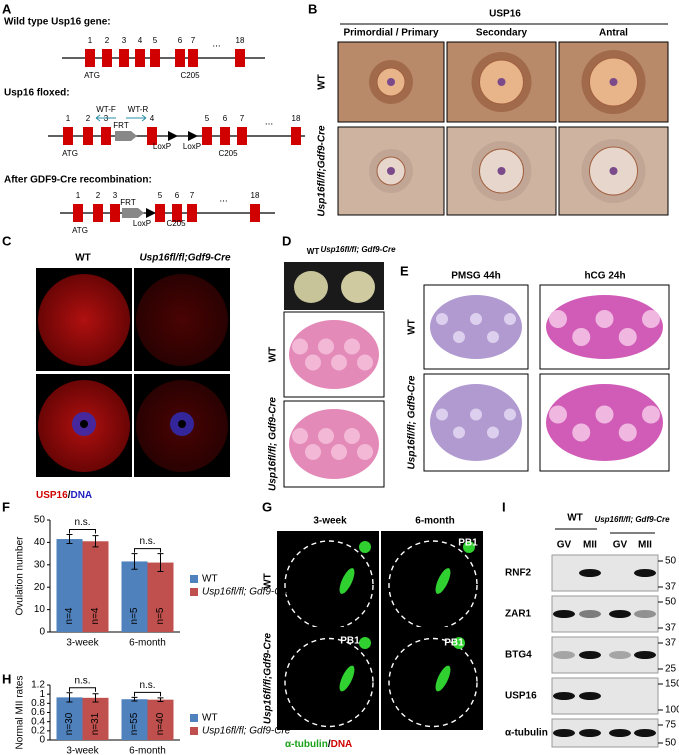  What do you see at coordinates (83, 258) in the screenshot?
I see `column-label: WT` at bounding box center [83, 258].